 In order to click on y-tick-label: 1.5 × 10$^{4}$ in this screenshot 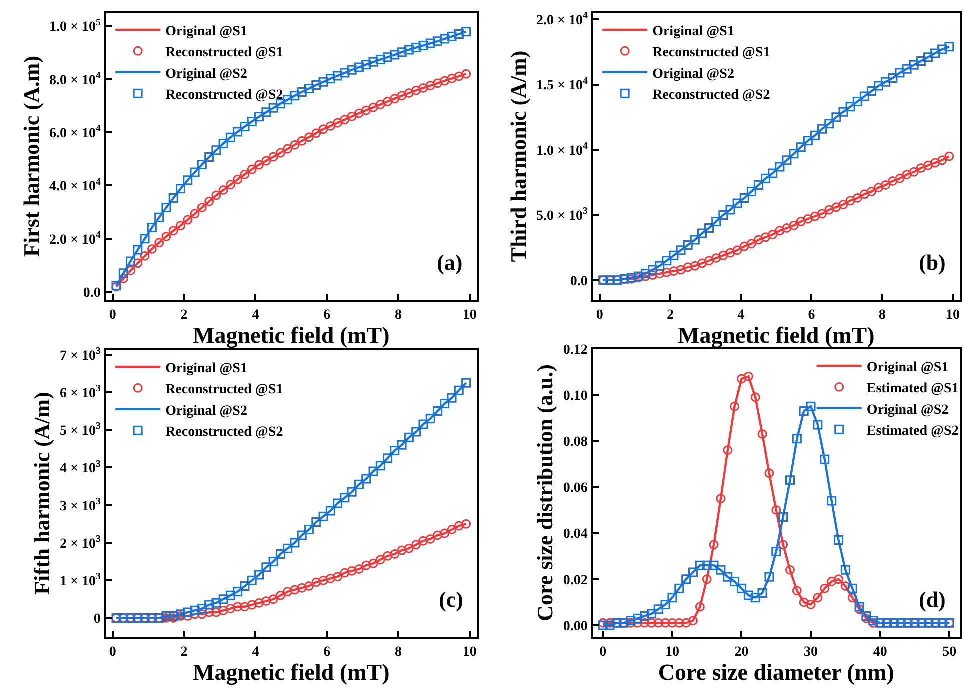, I will do `click(562, 85)`.